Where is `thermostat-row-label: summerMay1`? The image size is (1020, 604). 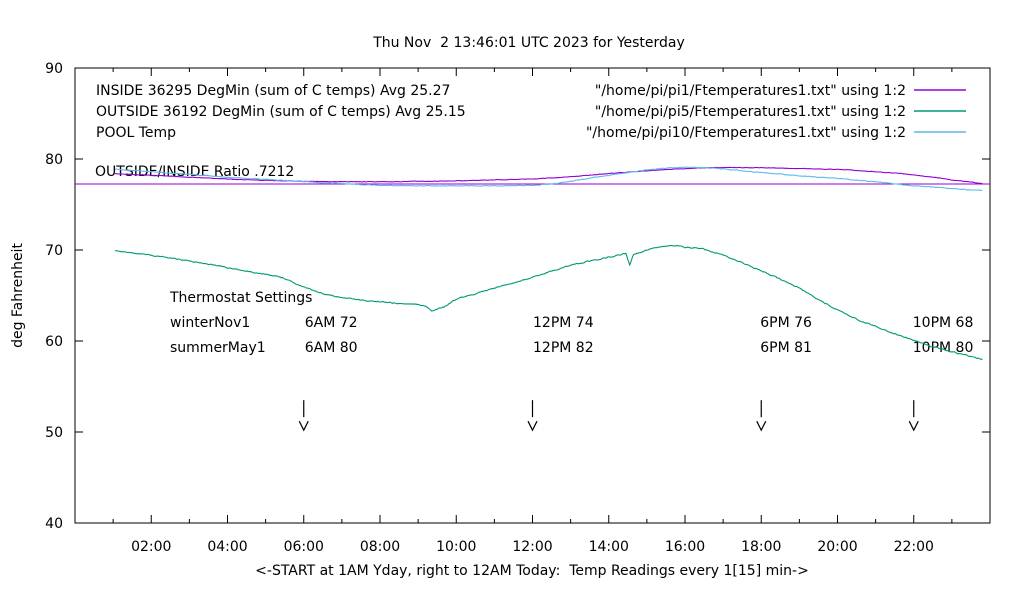
thermostat-row-label: summerMay1 is located at coordinates (218, 348).